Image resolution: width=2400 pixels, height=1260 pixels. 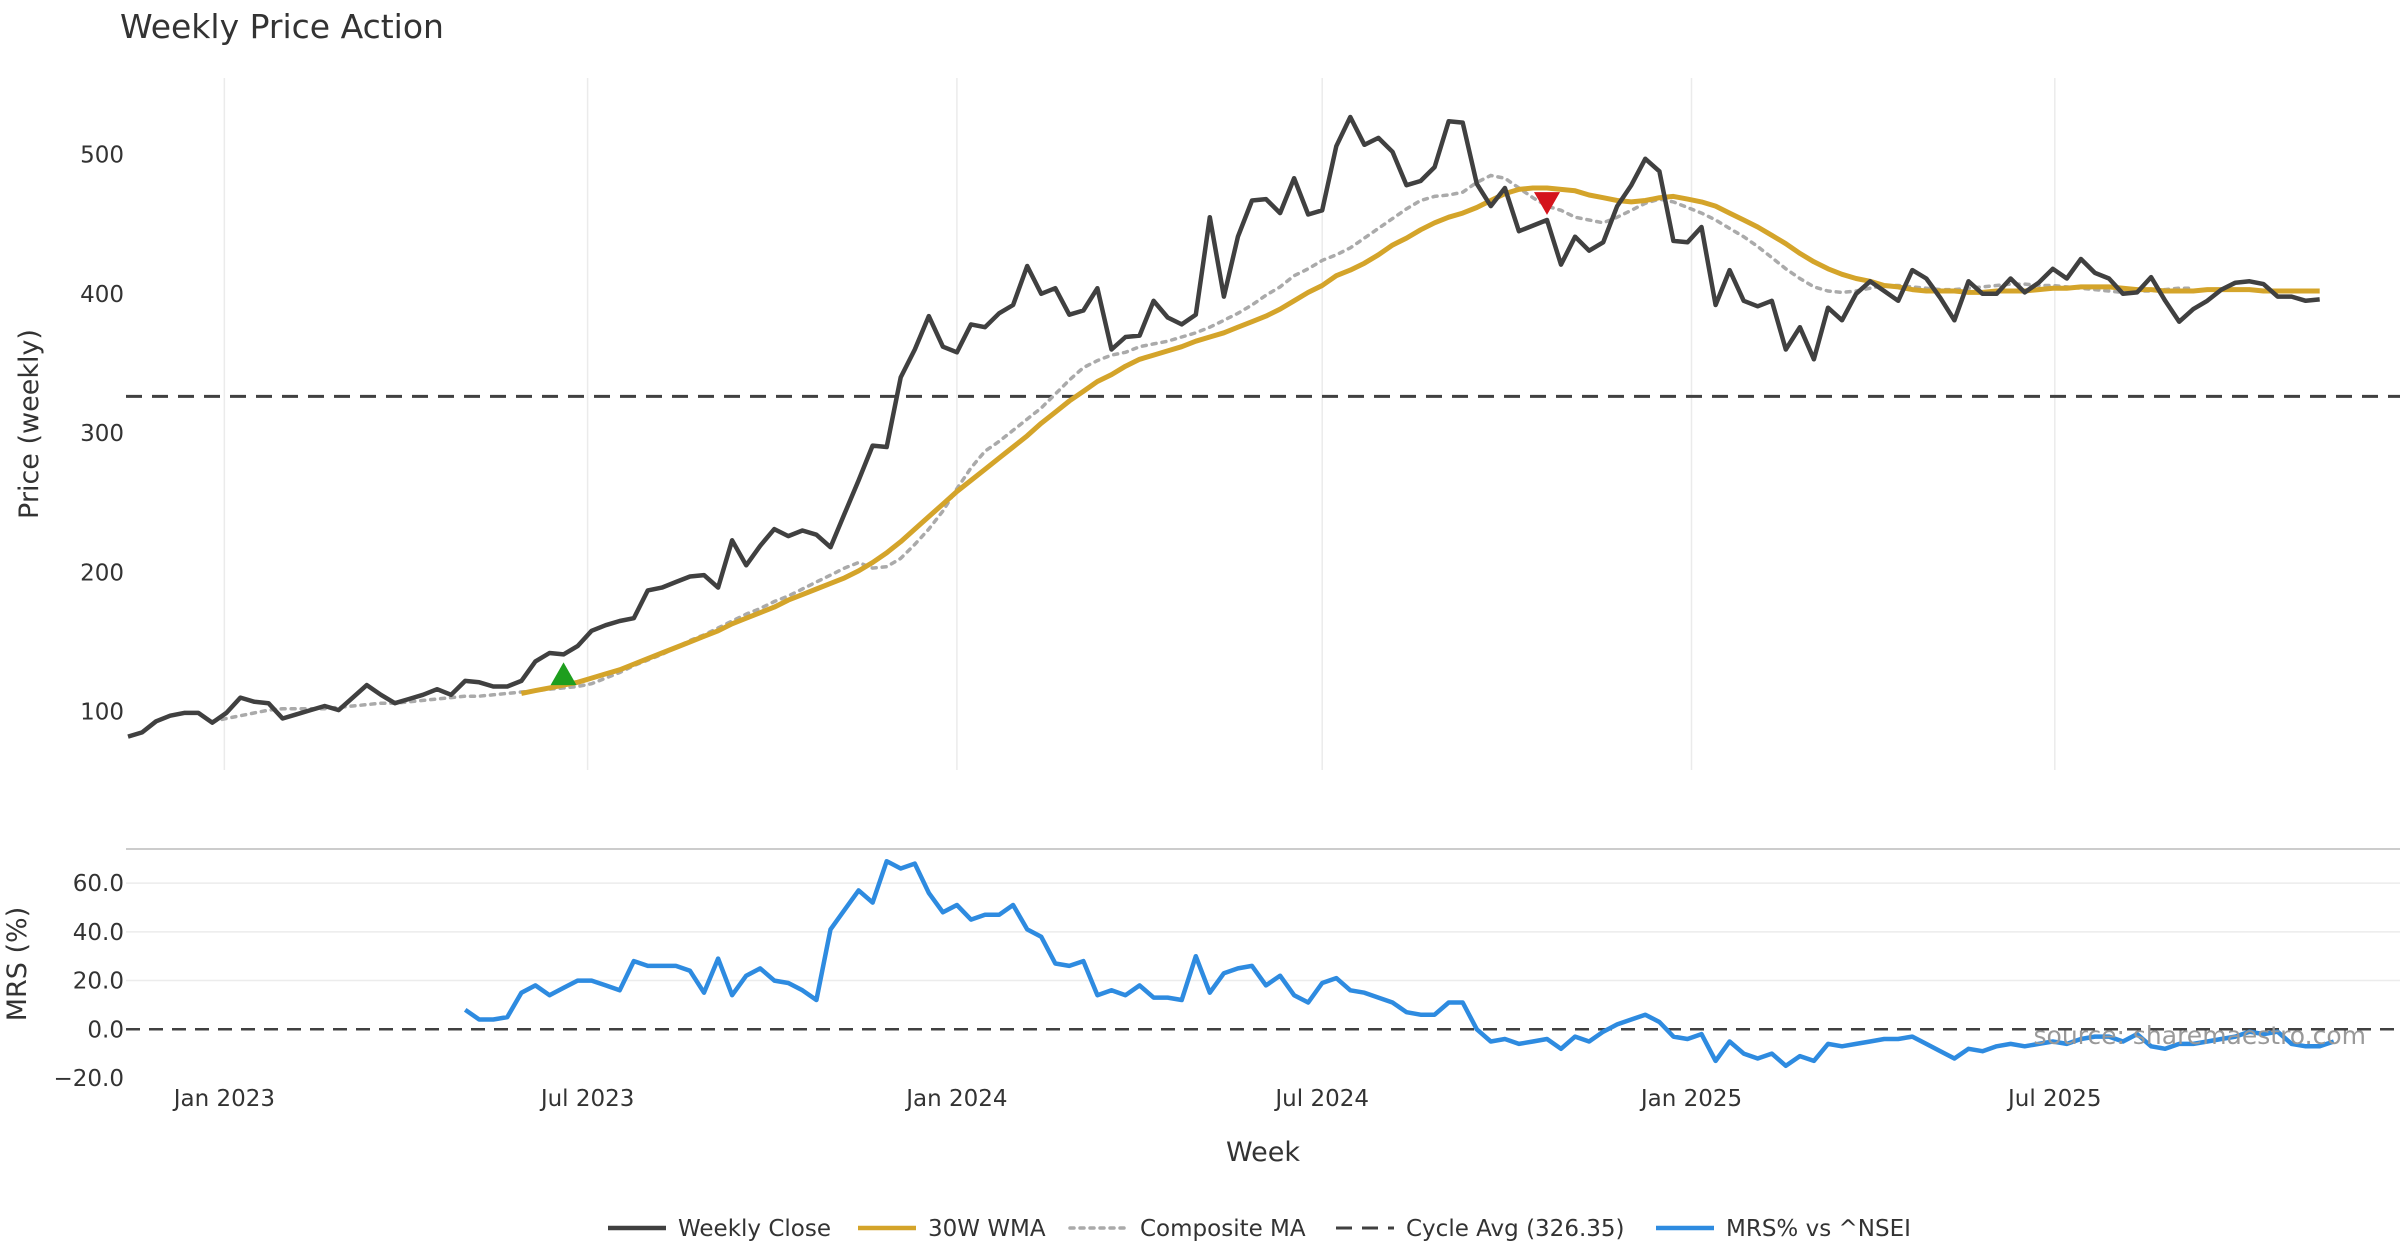 What do you see at coordinates (1515, 1229) in the screenshot?
I see `legend-label: Cycle Avg (326.35)` at bounding box center [1515, 1229].